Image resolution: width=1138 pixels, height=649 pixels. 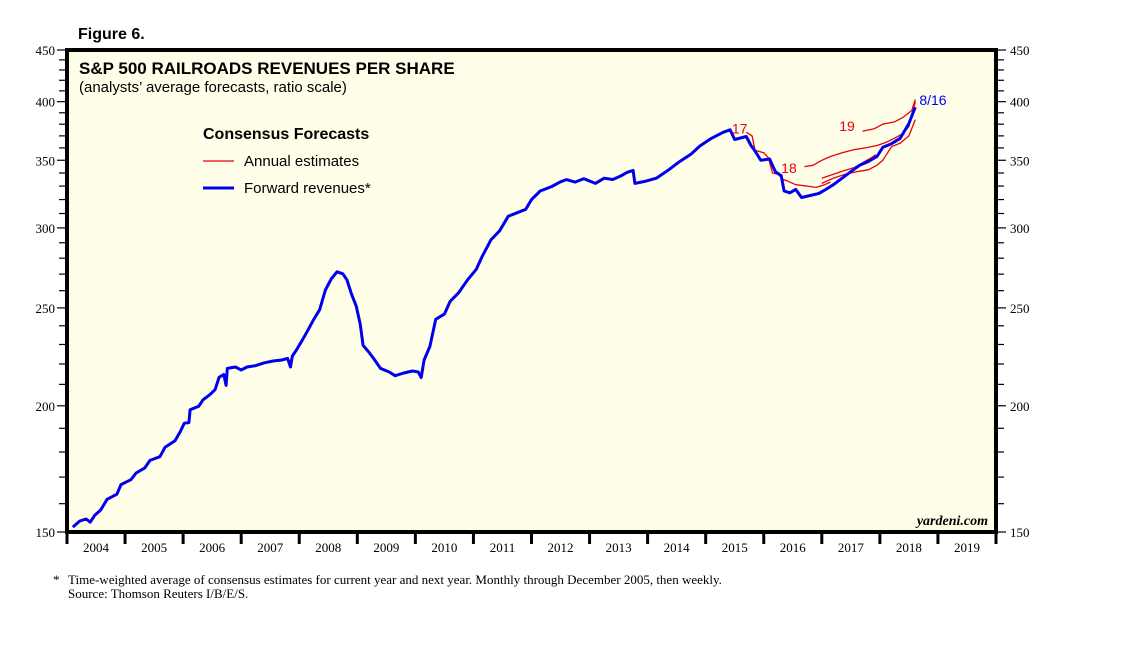 I want to click on y-tick-label-left: 250, so click(x=46, y=308).